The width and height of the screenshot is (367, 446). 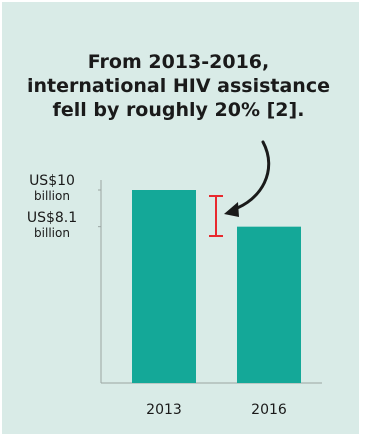 I want to click on y-tick-label: US$10 billion, so click(x=52, y=188).